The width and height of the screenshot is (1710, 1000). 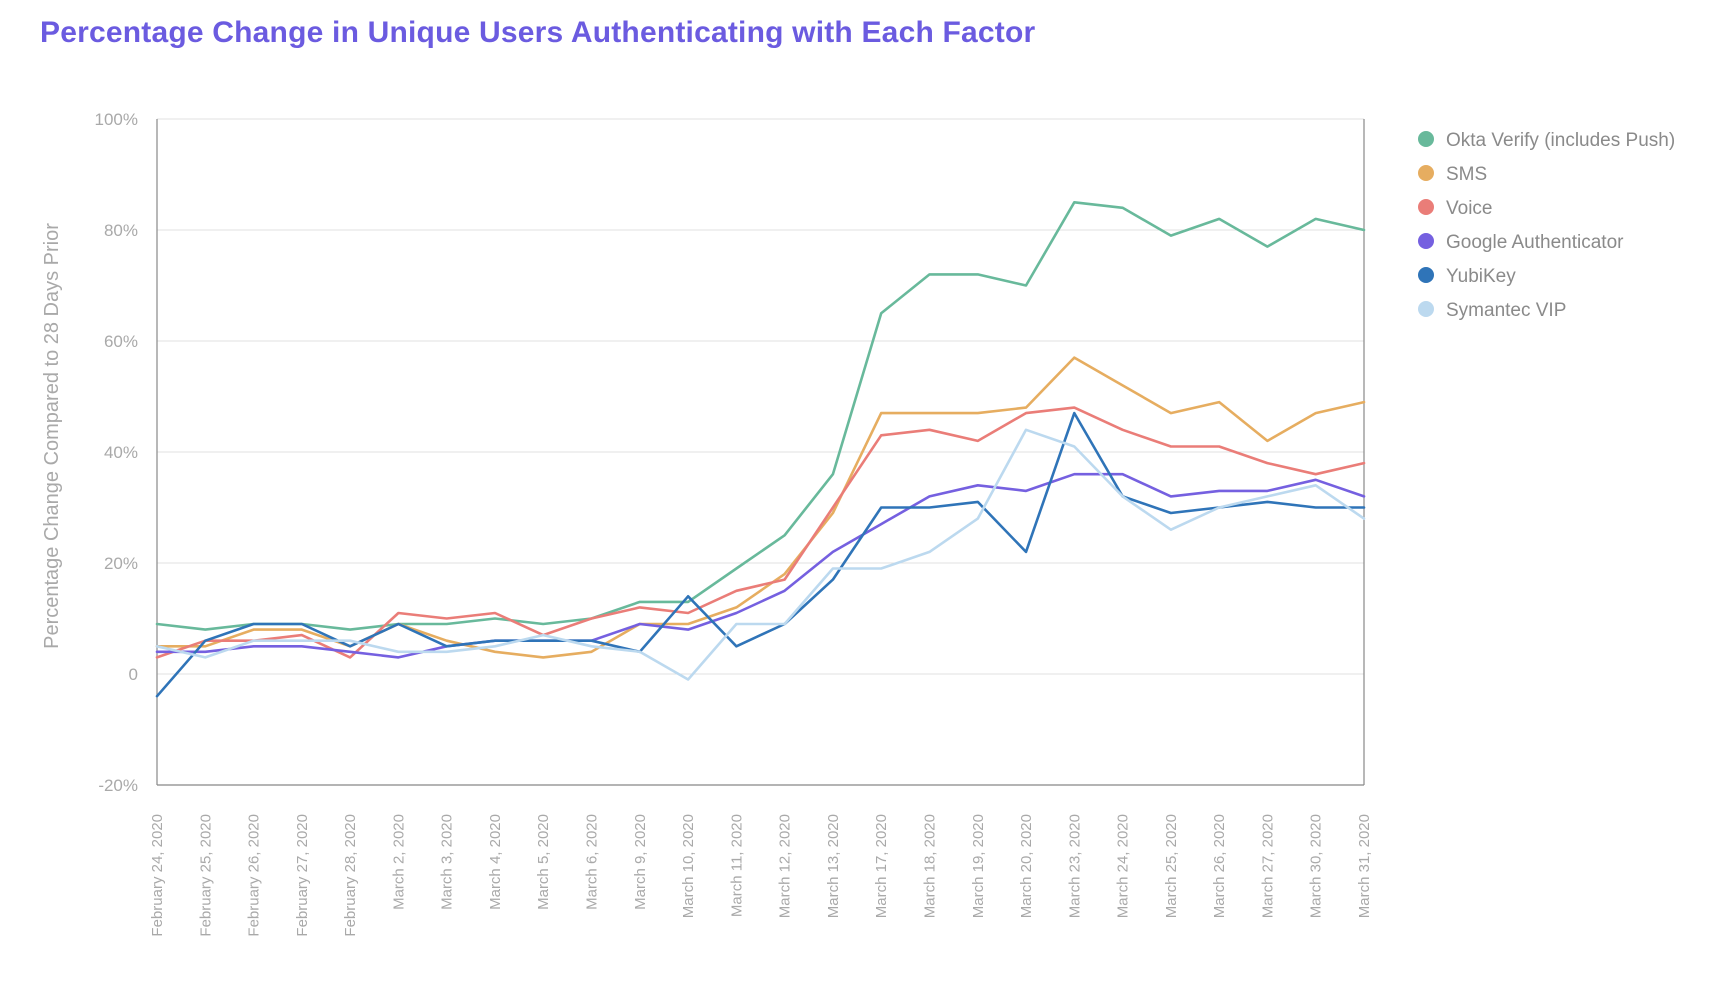 I want to click on x-tick-label: March 25, 2020, so click(x=1171, y=866).